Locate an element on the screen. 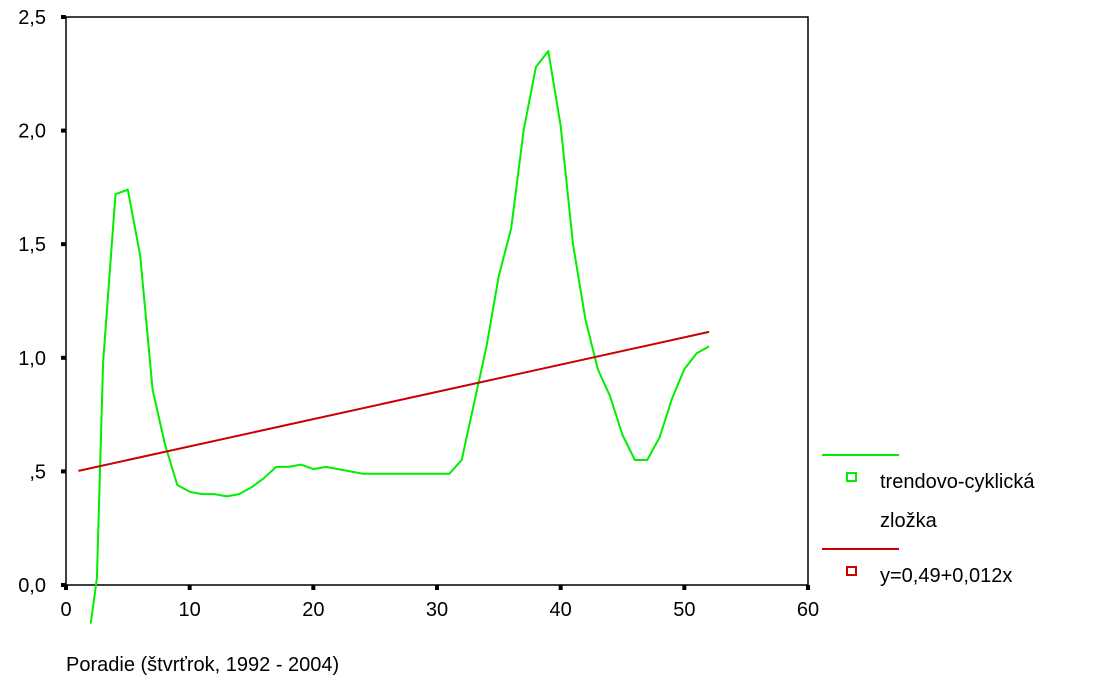  x-tick-label: 60 is located at coordinates (808, 610).